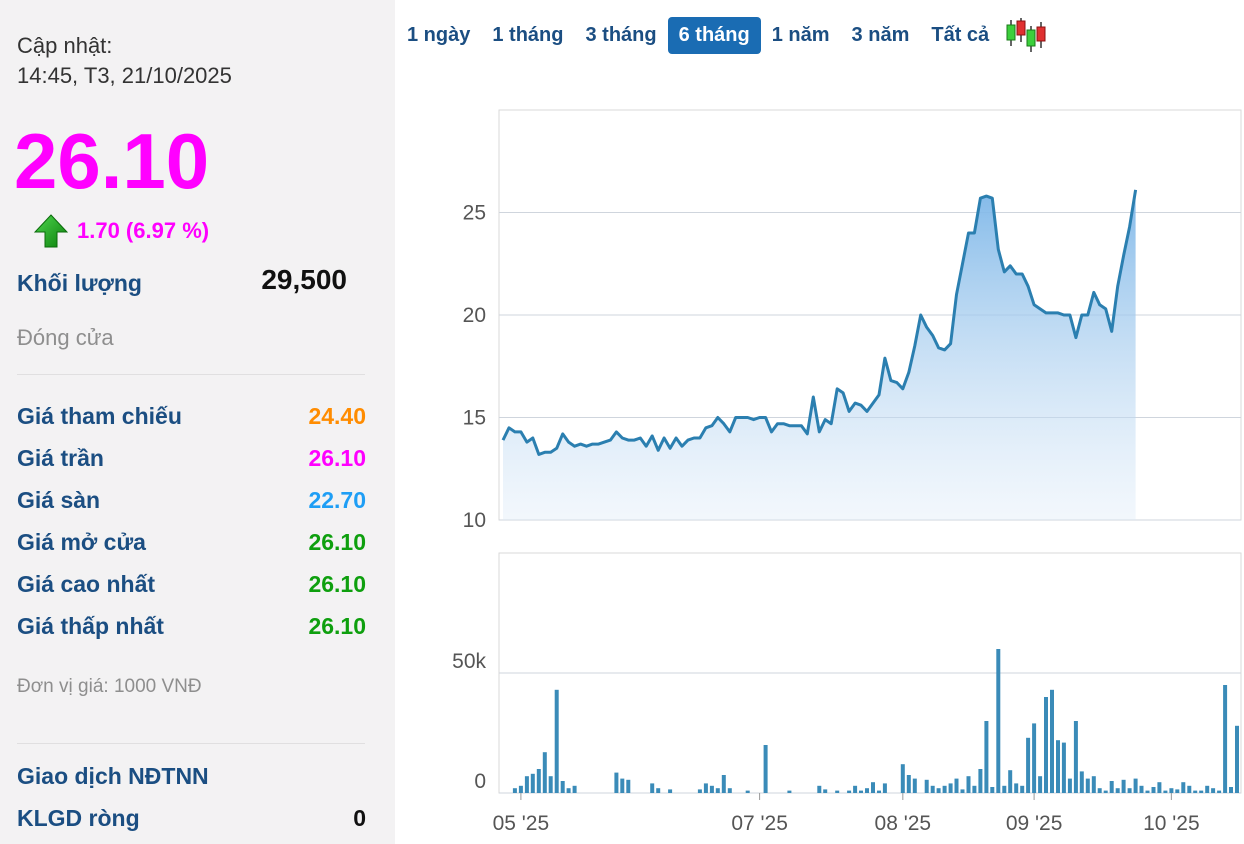 Image resolution: width=1244 pixels, height=844 pixels. I want to click on foreign-trading-title: Giao dịch NĐTNN, so click(113, 776).